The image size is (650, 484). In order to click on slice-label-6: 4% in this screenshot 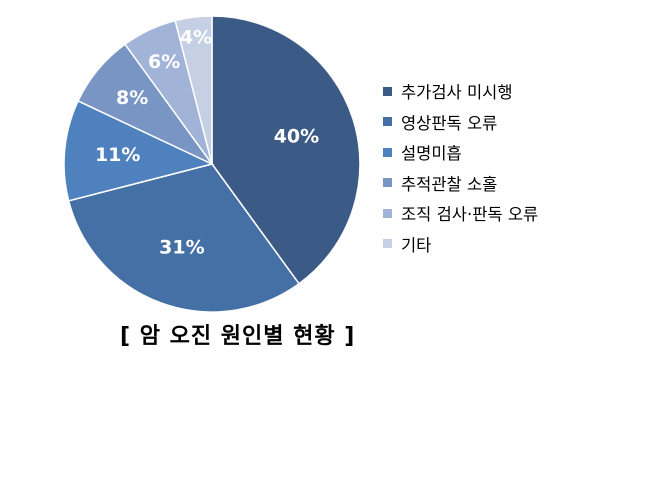, I will do `click(196, 38)`.